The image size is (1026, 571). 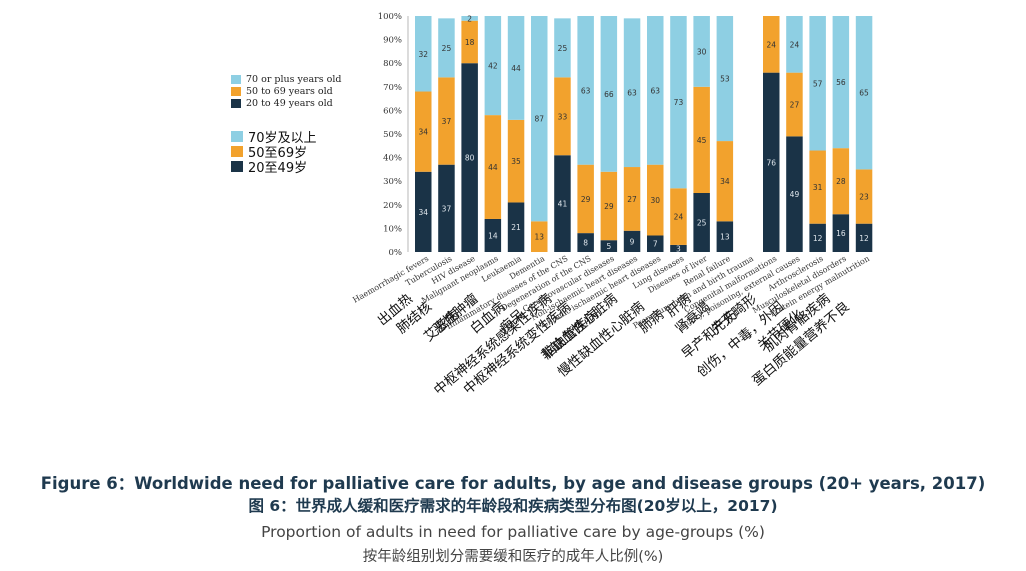 I want to click on data-label-young: 14, so click(x=493, y=235).